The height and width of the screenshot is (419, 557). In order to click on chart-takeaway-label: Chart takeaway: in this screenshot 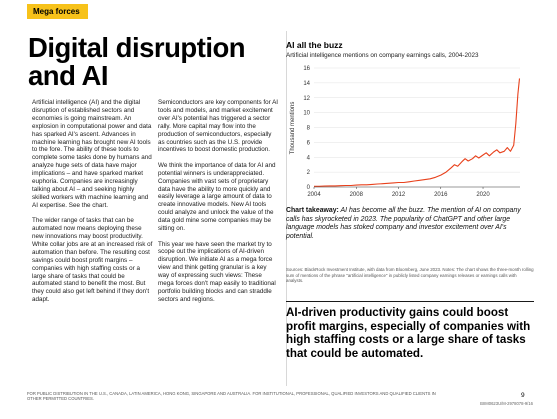, I will do `click(312, 210)`.